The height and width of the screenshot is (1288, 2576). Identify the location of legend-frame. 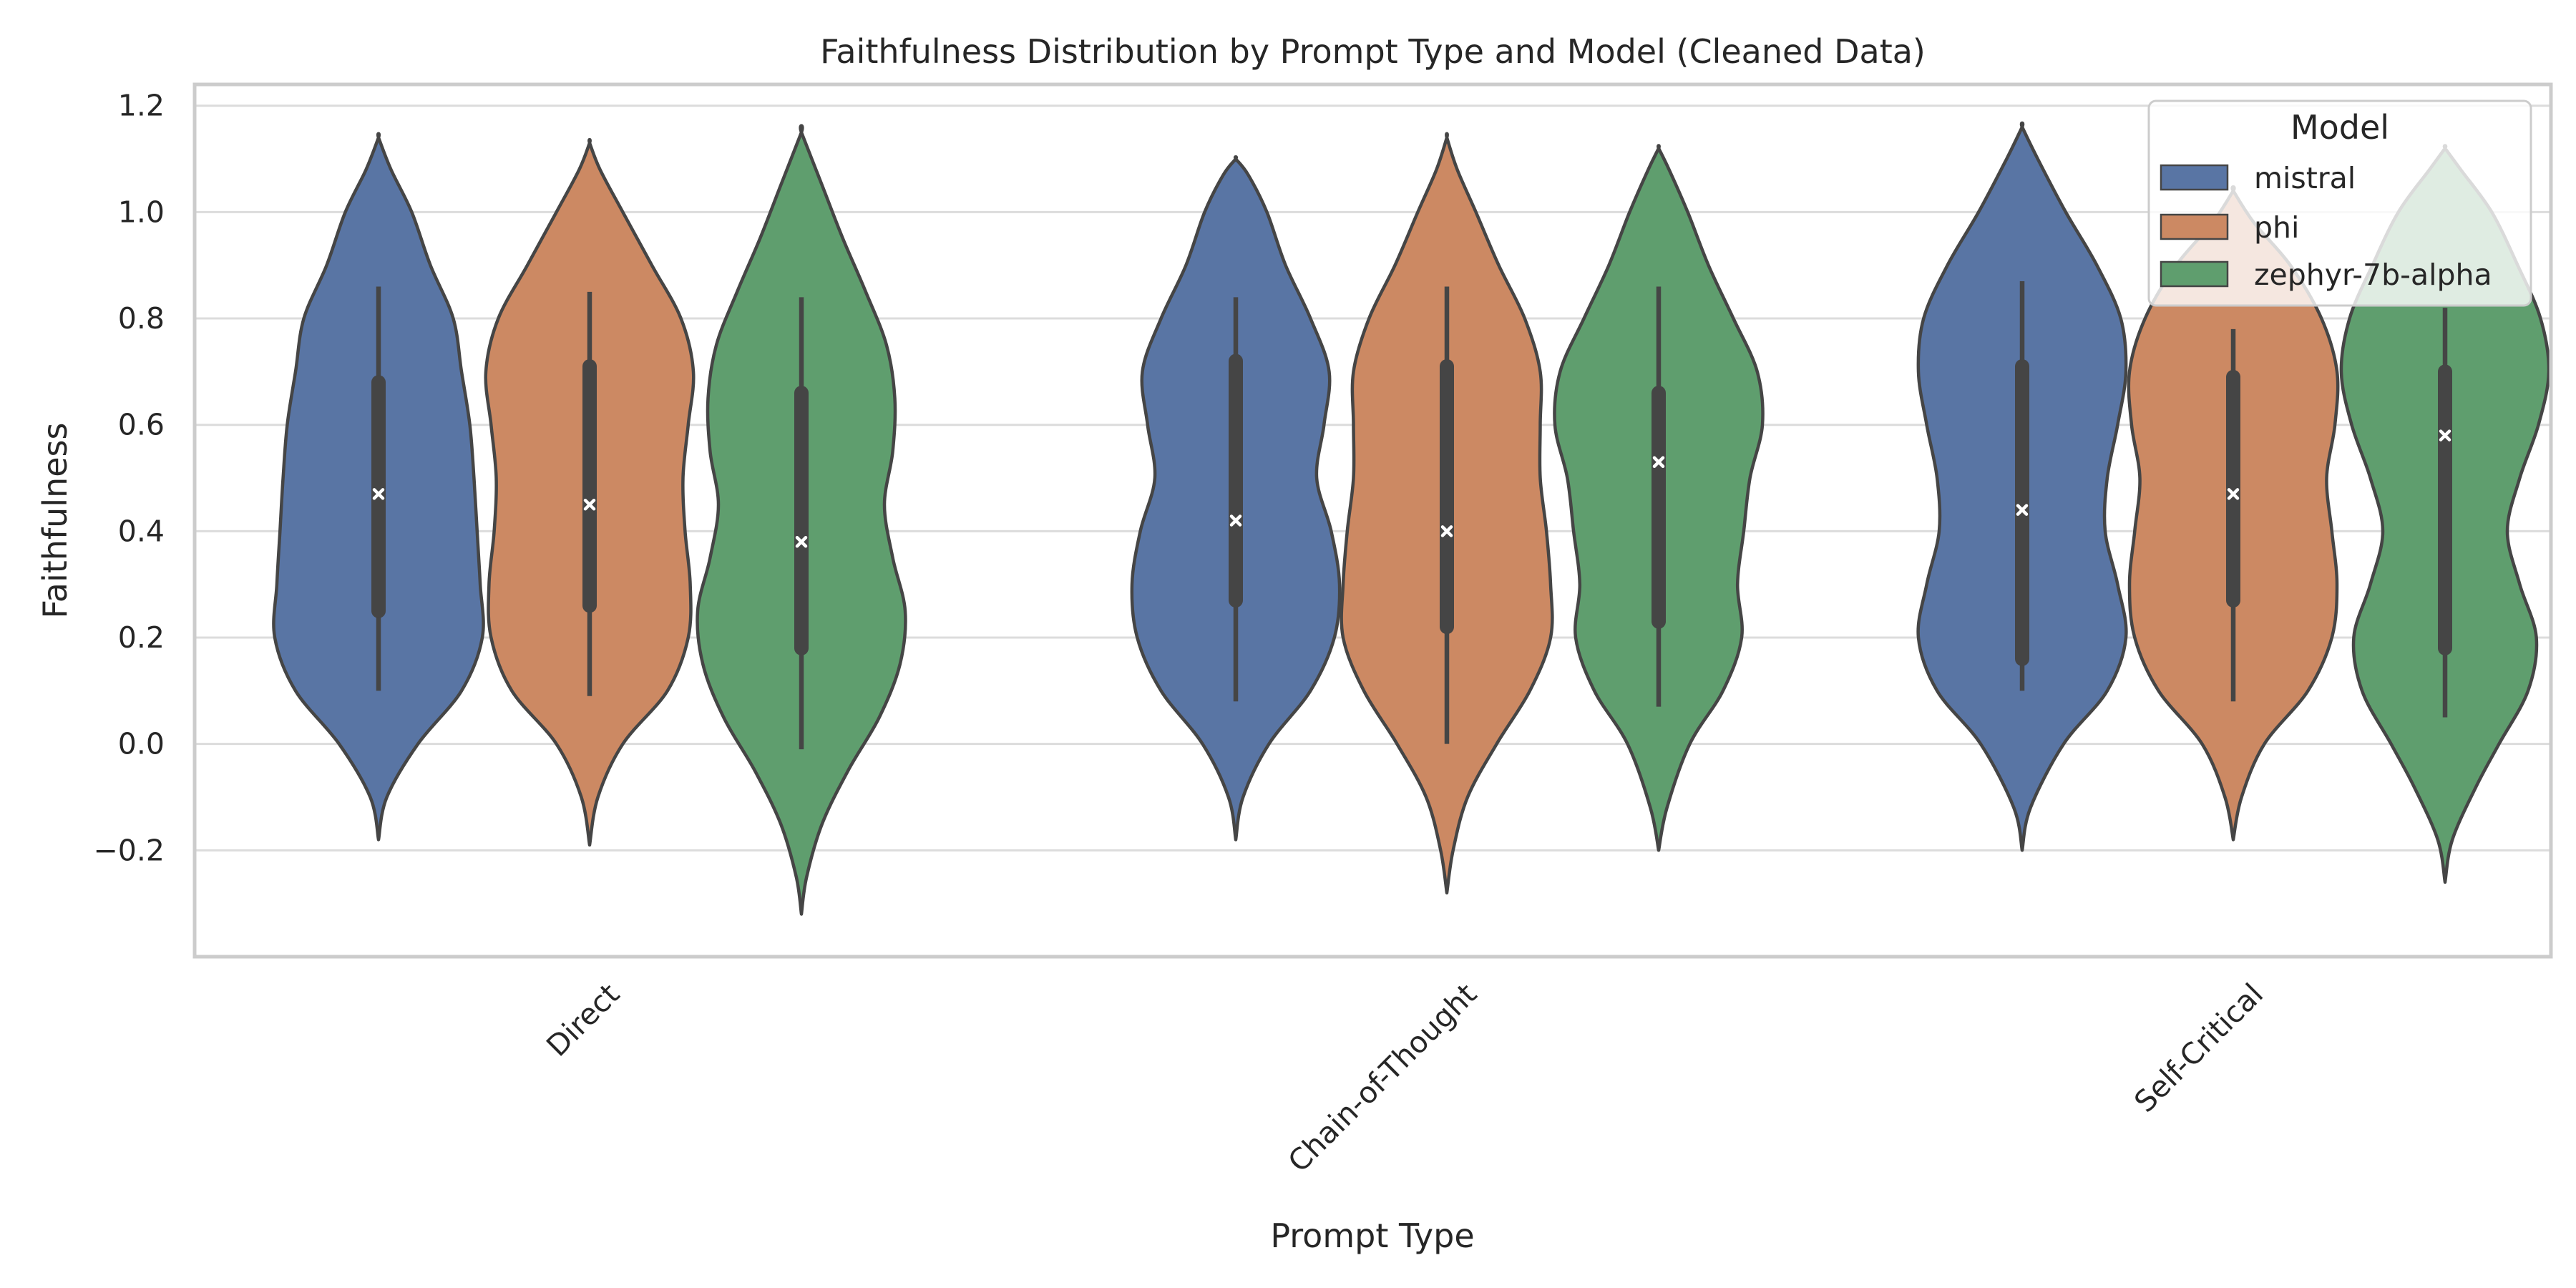
(2339, 203).